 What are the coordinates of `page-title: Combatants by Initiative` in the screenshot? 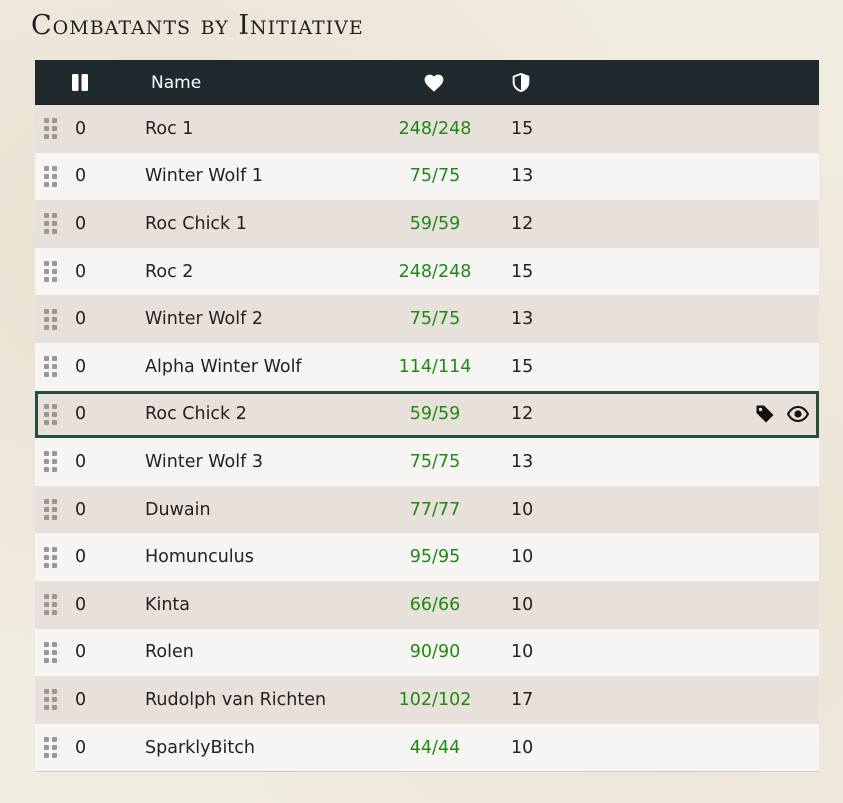 It's located at (197, 25).